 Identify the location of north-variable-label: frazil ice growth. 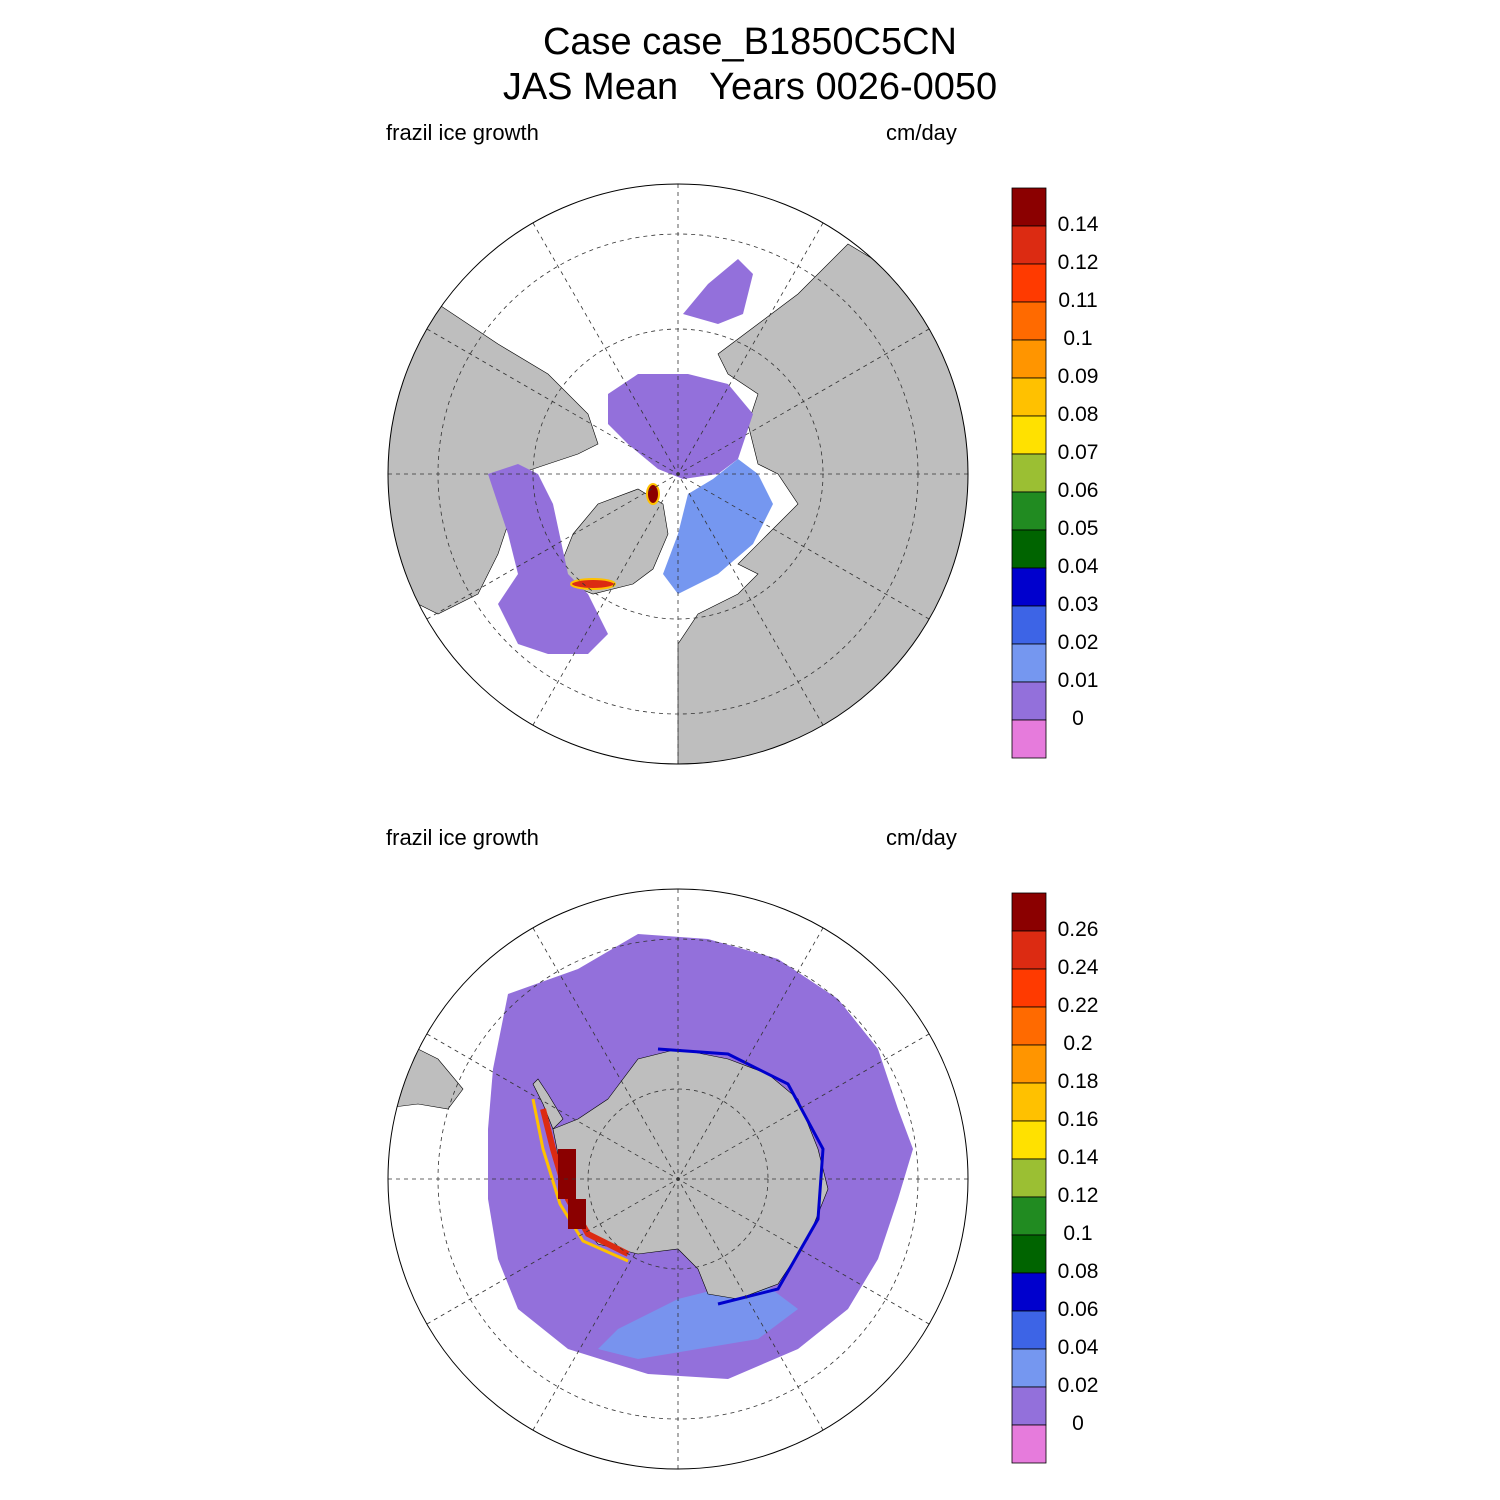
(462, 132).